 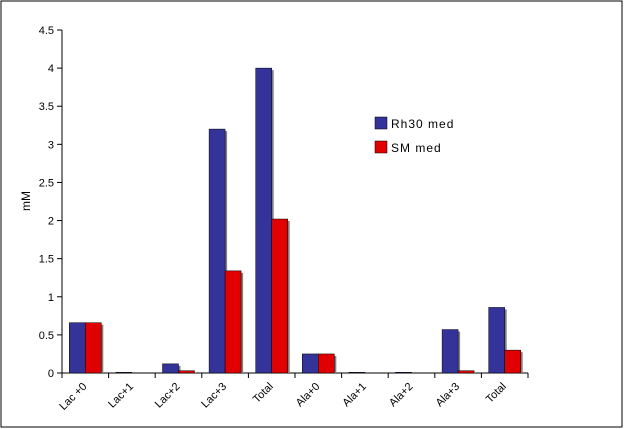 I want to click on y-tick-label: 2, so click(x=51, y=222).